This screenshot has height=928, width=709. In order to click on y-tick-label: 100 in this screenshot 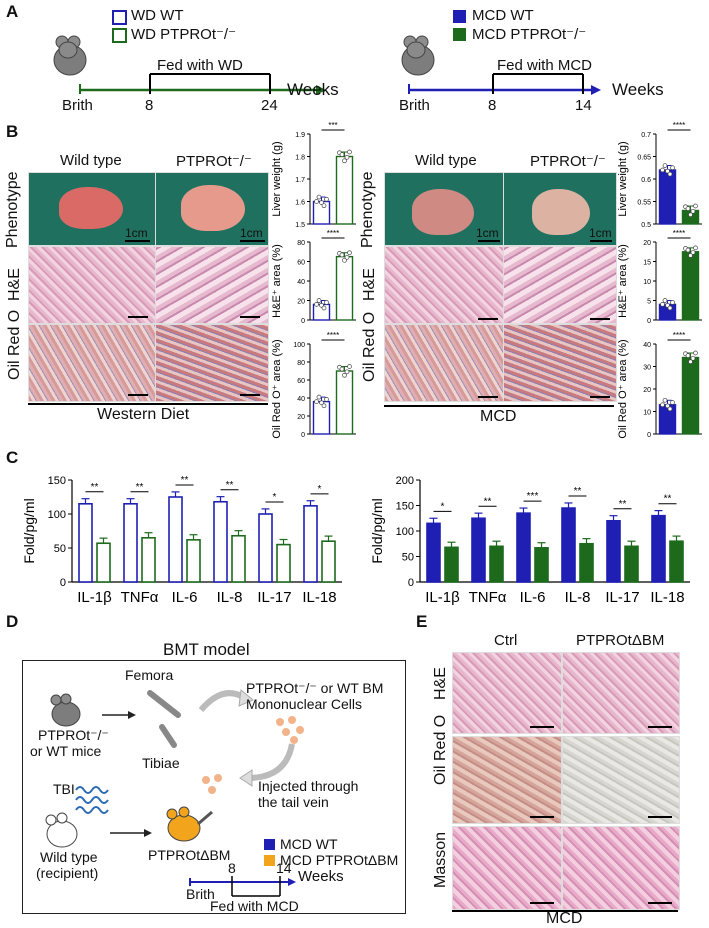, I will do `click(405, 532)`.